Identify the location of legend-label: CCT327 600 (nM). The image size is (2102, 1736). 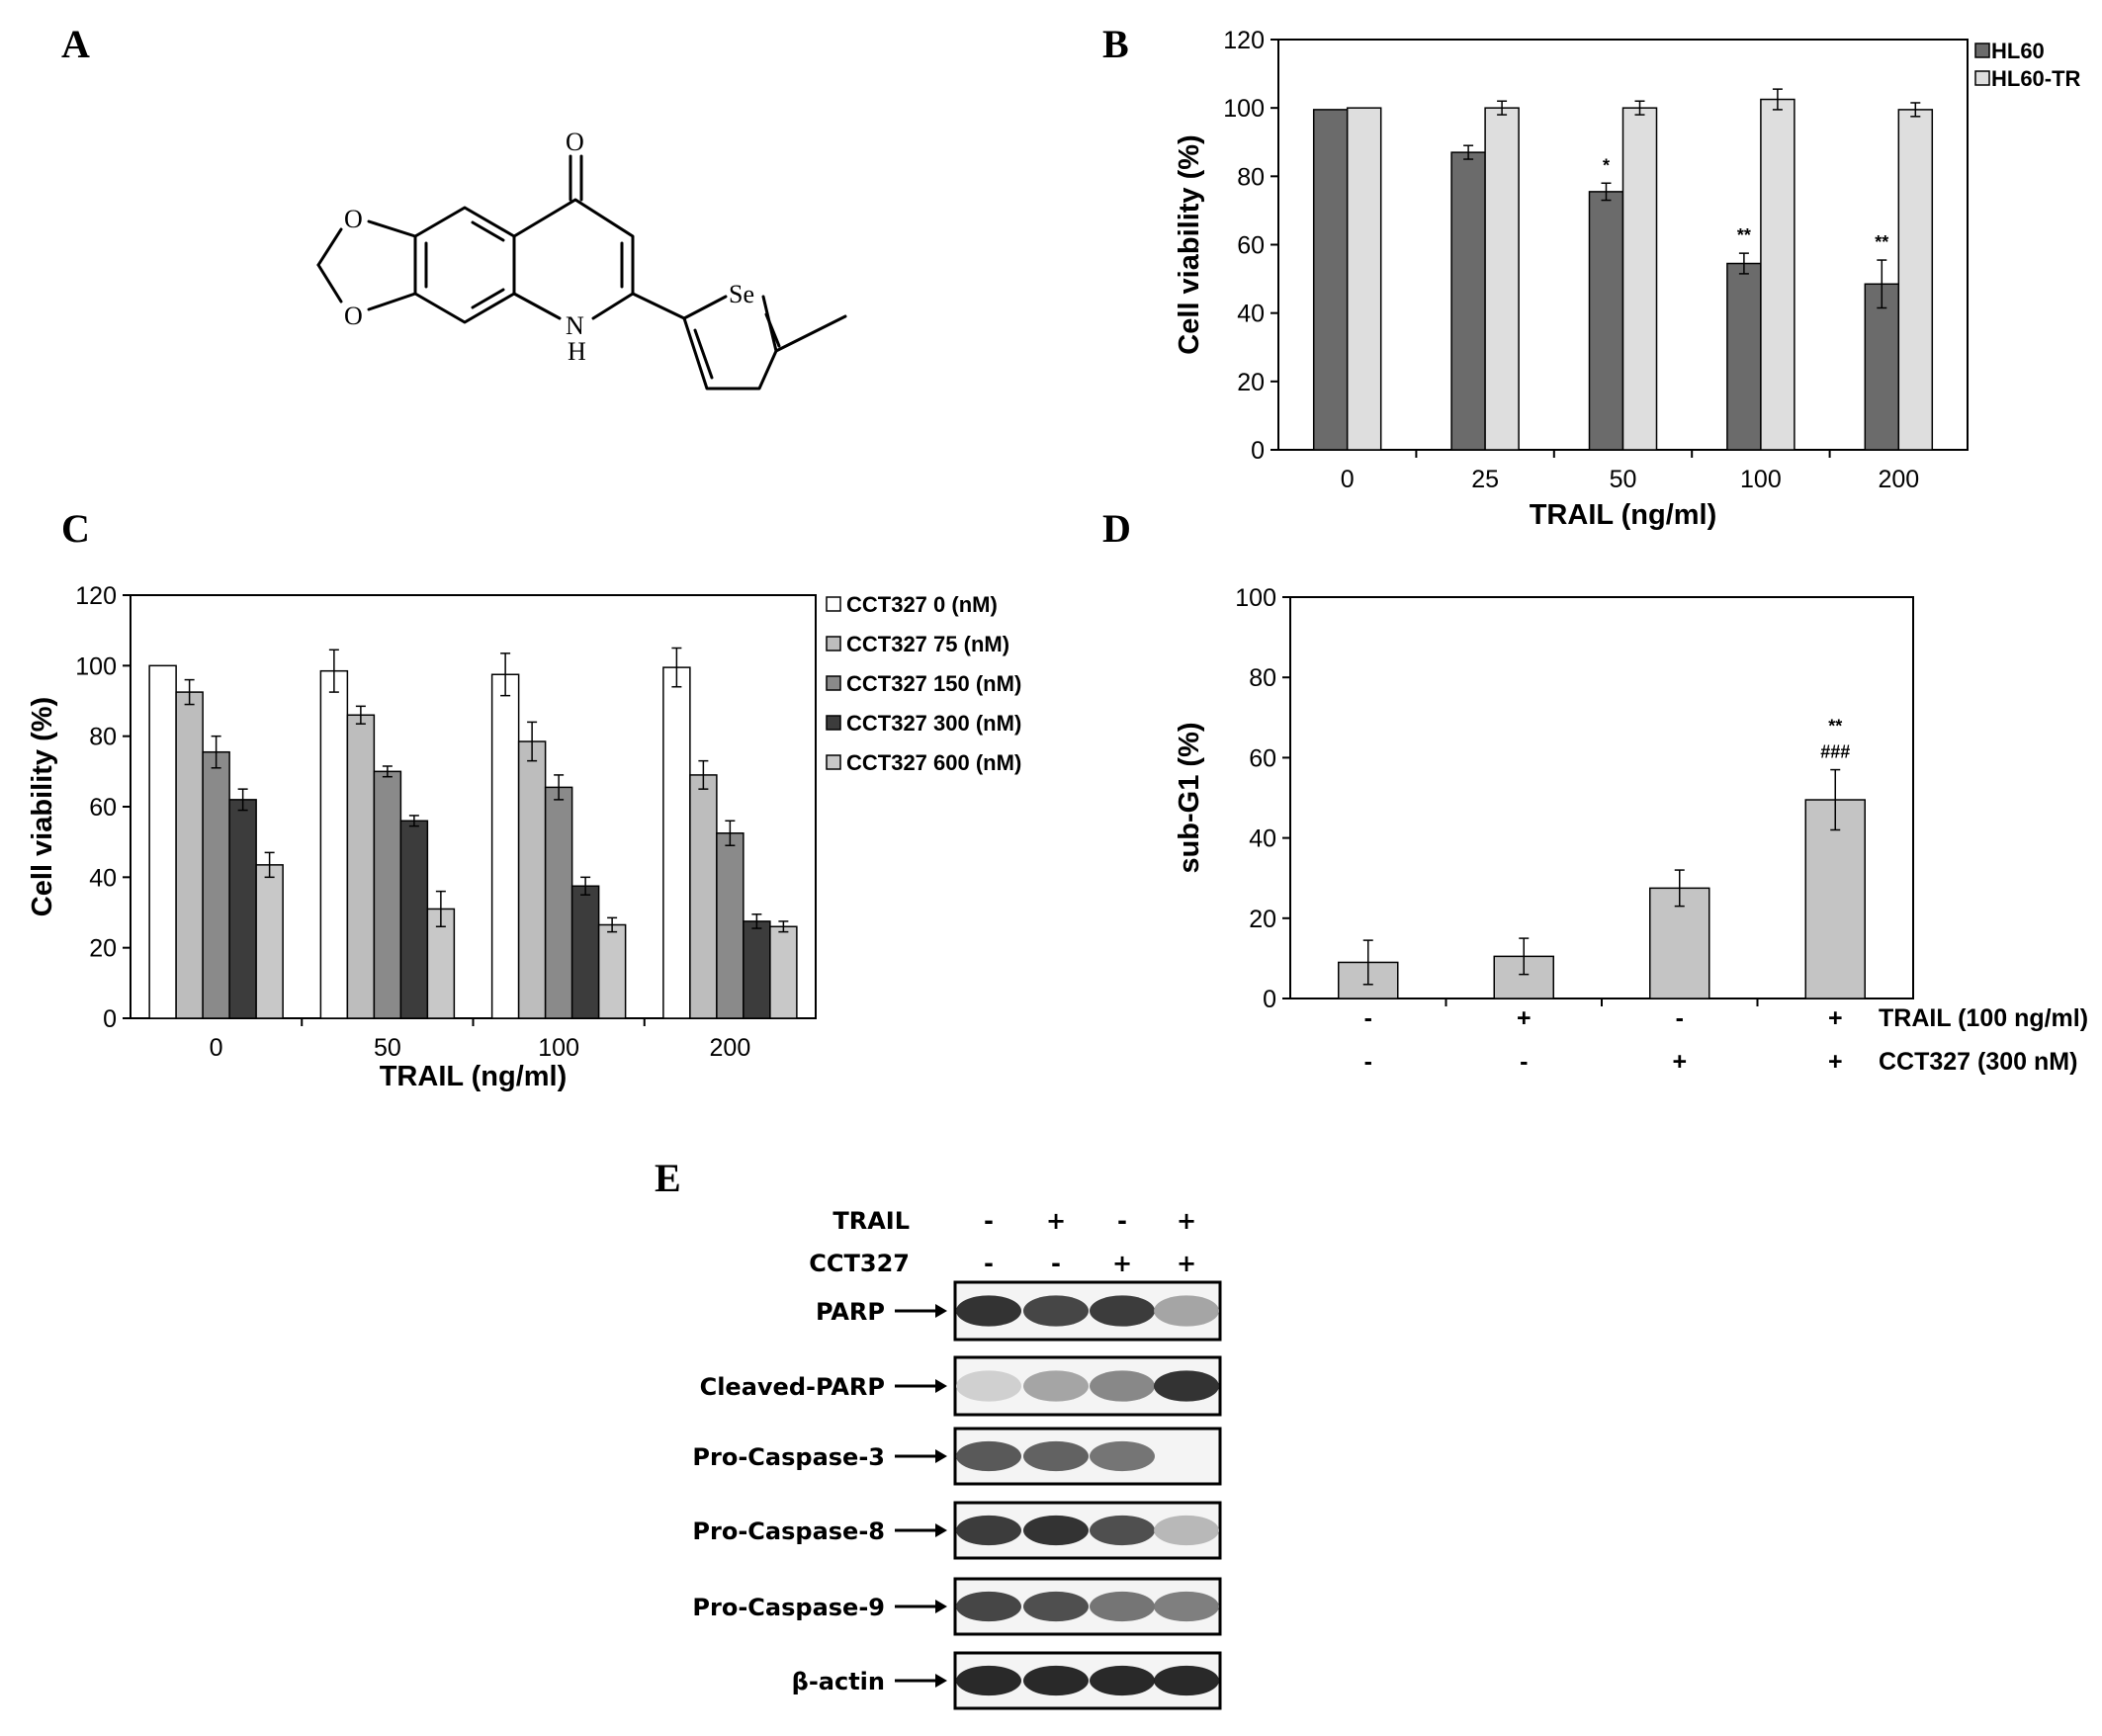
(933, 762).